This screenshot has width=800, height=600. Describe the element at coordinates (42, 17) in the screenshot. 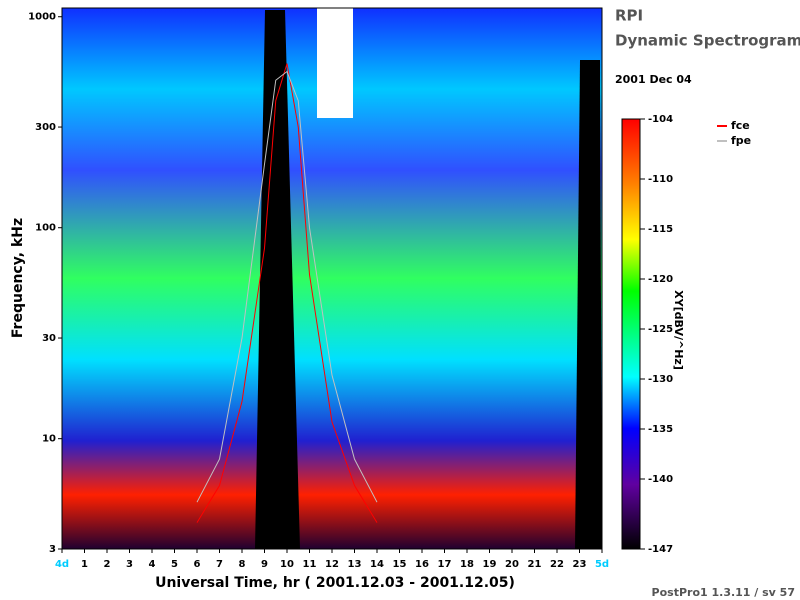

I see `y-tick-label: 1000` at that location.